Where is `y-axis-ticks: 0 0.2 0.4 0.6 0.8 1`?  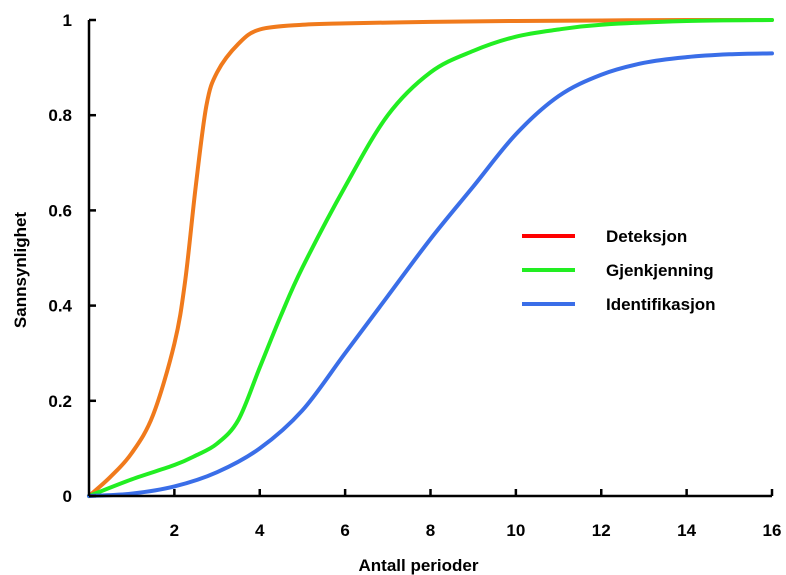 y-axis-ticks: 0 0.2 0.4 0.6 0.8 1 is located at coordinates (72, 258).